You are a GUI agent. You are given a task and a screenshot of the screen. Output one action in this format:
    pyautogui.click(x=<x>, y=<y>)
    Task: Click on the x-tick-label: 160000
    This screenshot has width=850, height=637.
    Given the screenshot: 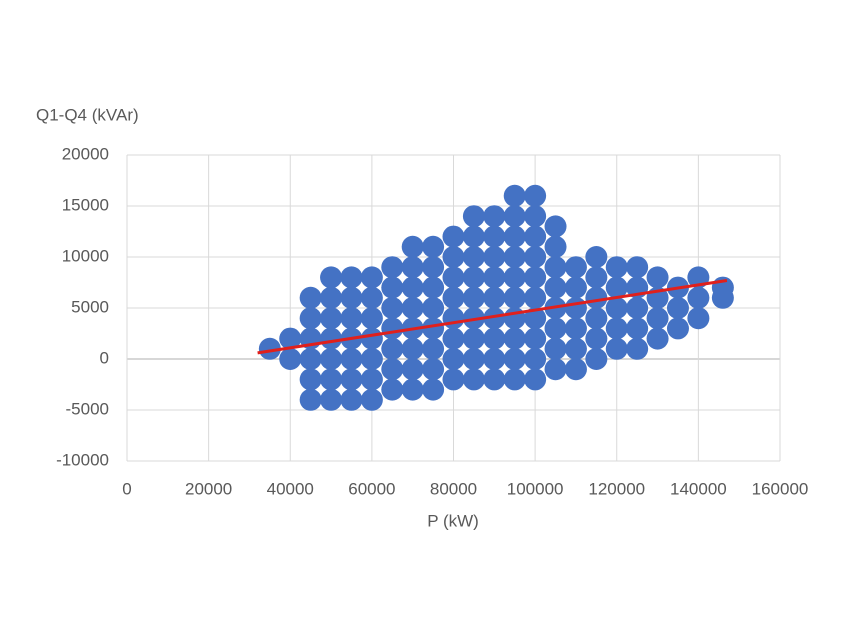 What is the action you would take?
    pyautogui.click(x=780, y=488)
    